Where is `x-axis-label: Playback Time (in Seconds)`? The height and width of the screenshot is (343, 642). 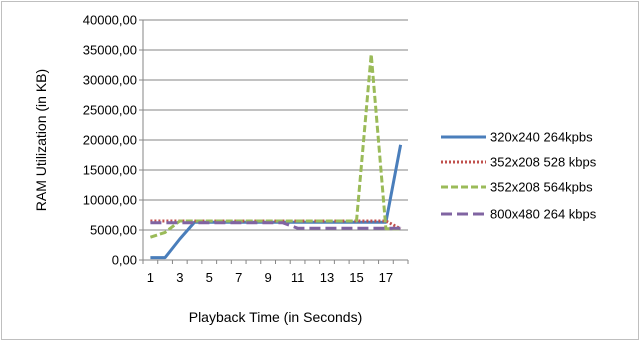
x-axis-label: Playback Time (in Seconds) is located at coordinates (276, 317).